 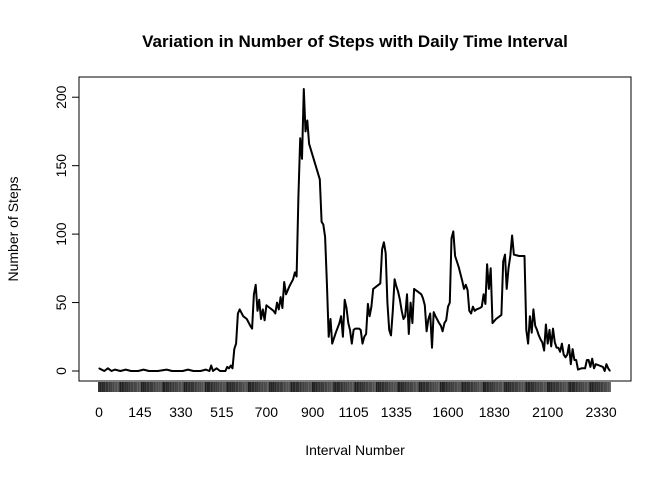 What do you see at coordinates (61, 303) in the screenshot?
I see `y-tick-label: 50` at bounding box center [61, 303].